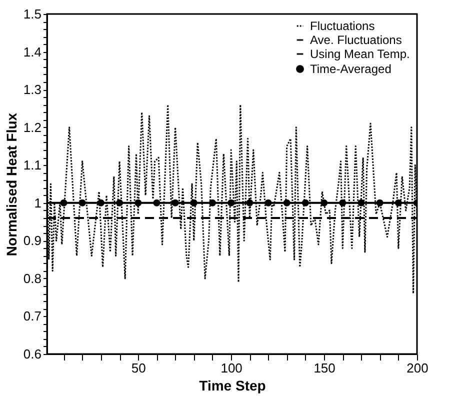  What do you see at coordinates (232, 386) in the screenshot?
I see `x-axis-title: Time Step` at bounding box center [232, 386].